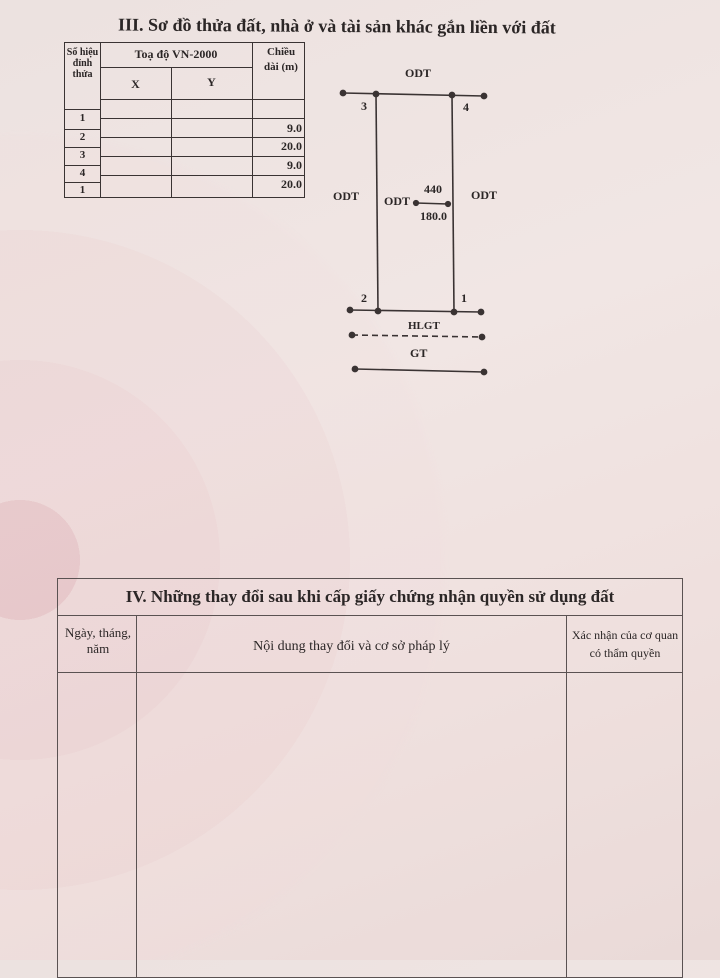 Image resolution: width=720 pixels, height=978 pixels. Describe the element at coordinates (419, 353) in the screenshot. I see `road-label: GT` at that location.